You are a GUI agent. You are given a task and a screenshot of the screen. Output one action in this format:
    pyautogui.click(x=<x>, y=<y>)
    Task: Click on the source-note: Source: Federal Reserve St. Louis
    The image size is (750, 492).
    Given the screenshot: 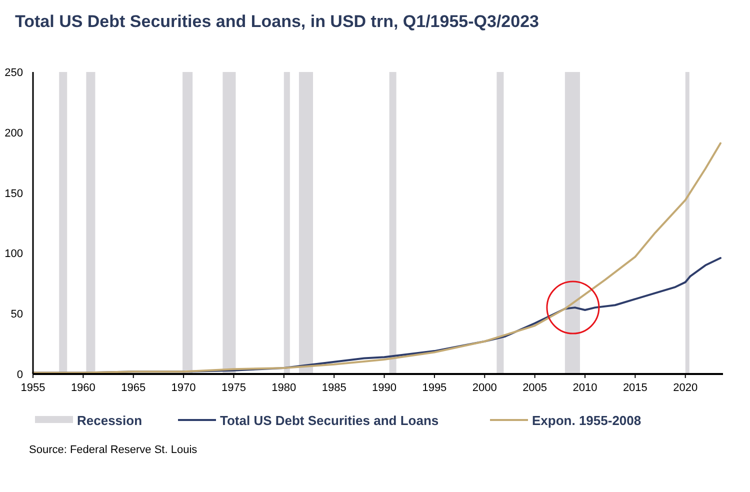 What is the action you would take?
    pyautogui.click(x=113, y=450)
    